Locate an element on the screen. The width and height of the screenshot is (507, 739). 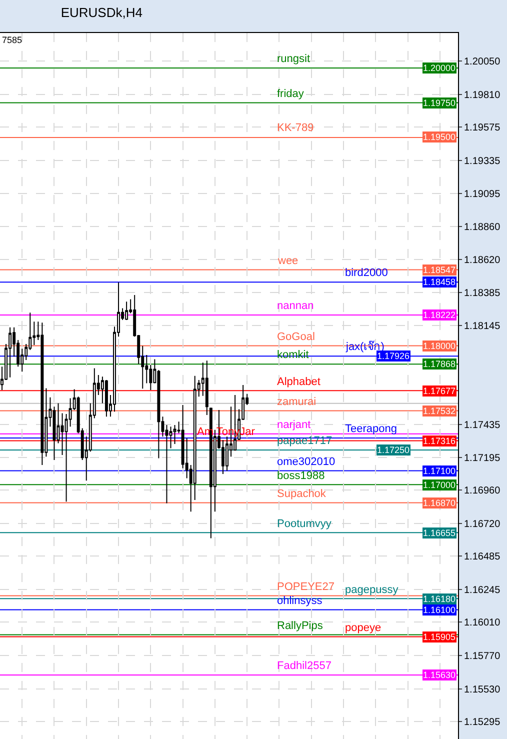
annotation: 1.18000 is located at coordinates (439, 346).